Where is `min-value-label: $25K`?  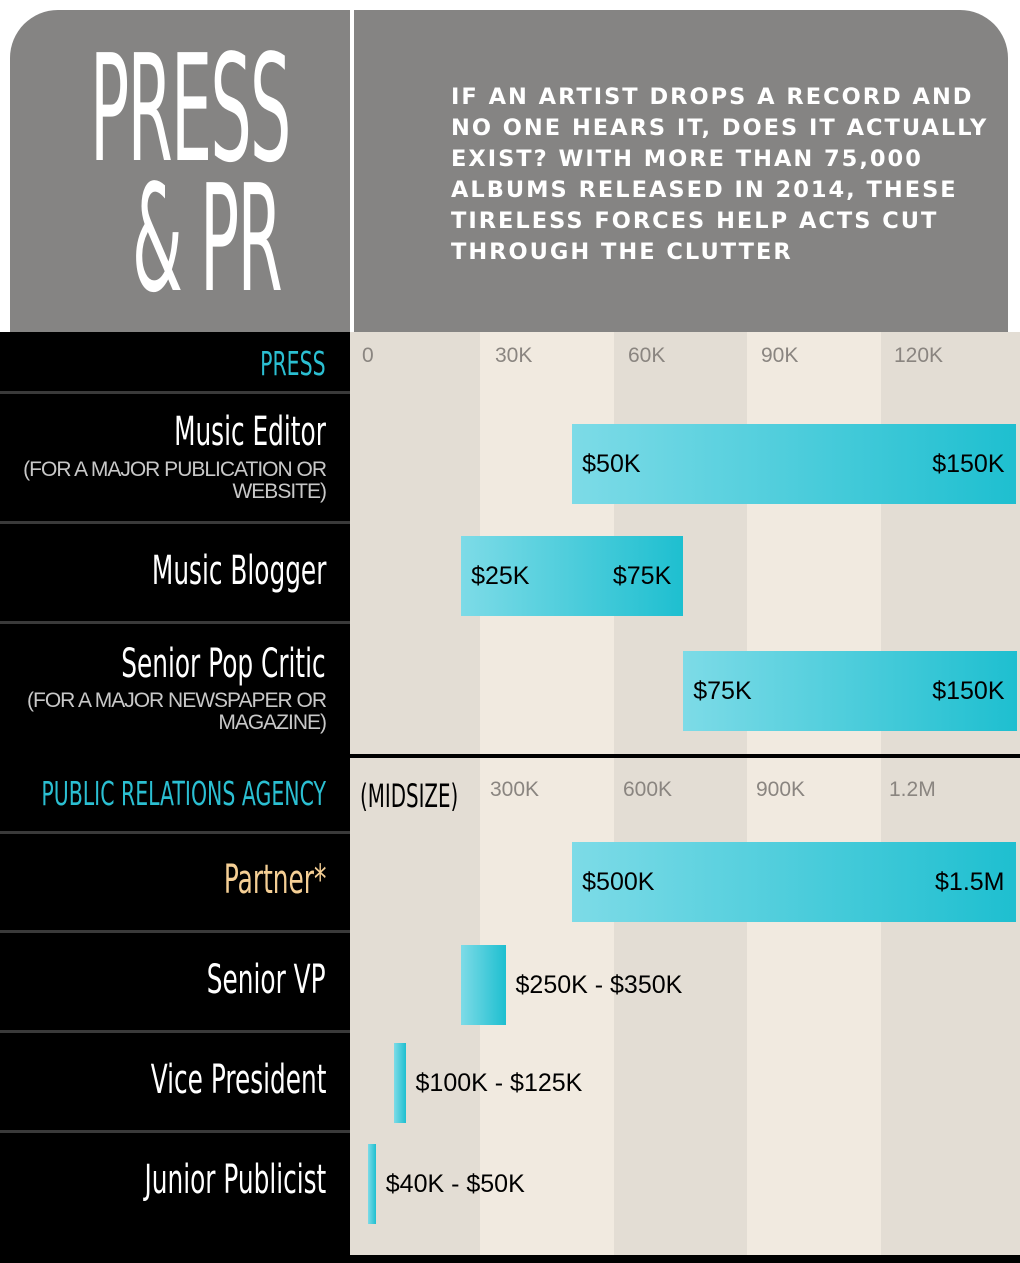 min-value-label: $25K is located at coordinates (500, 576).